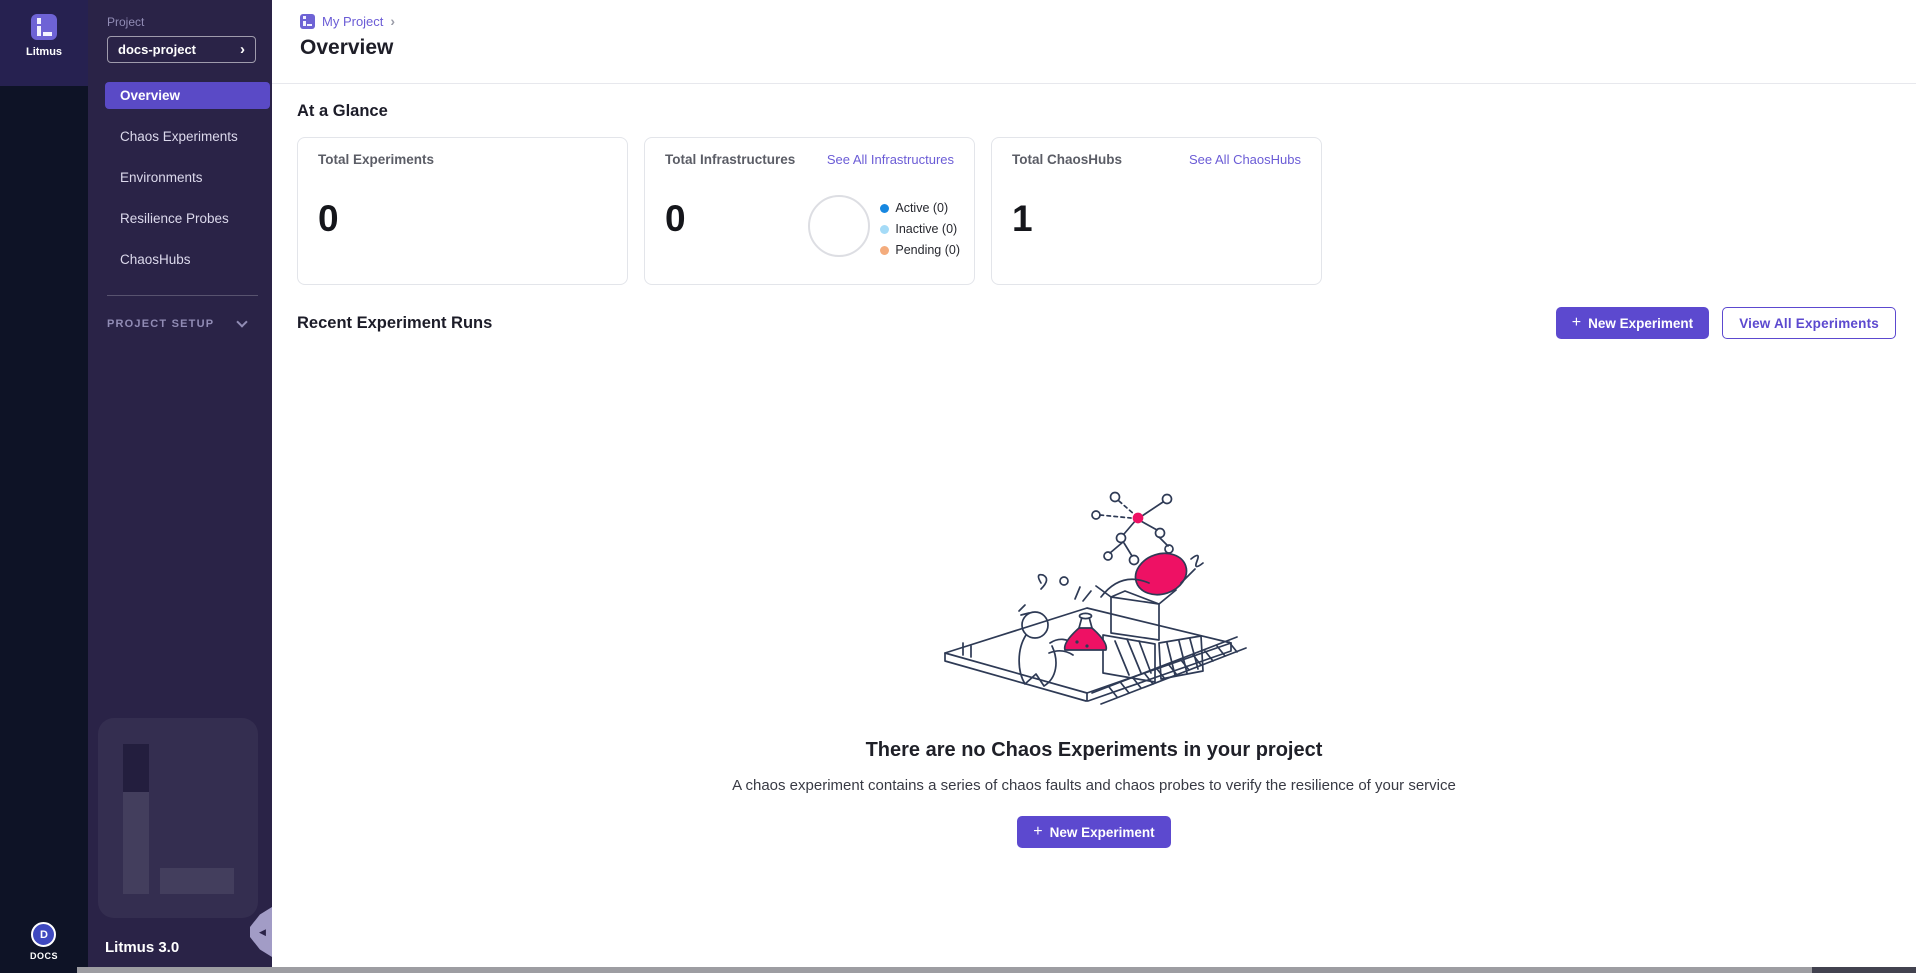 The height and width of the screenshot is (973, 1916). Describe the element at coordinates (462, 211) in the screenshot. I see `card-total-experiments: Total Experiments 0` at that location.